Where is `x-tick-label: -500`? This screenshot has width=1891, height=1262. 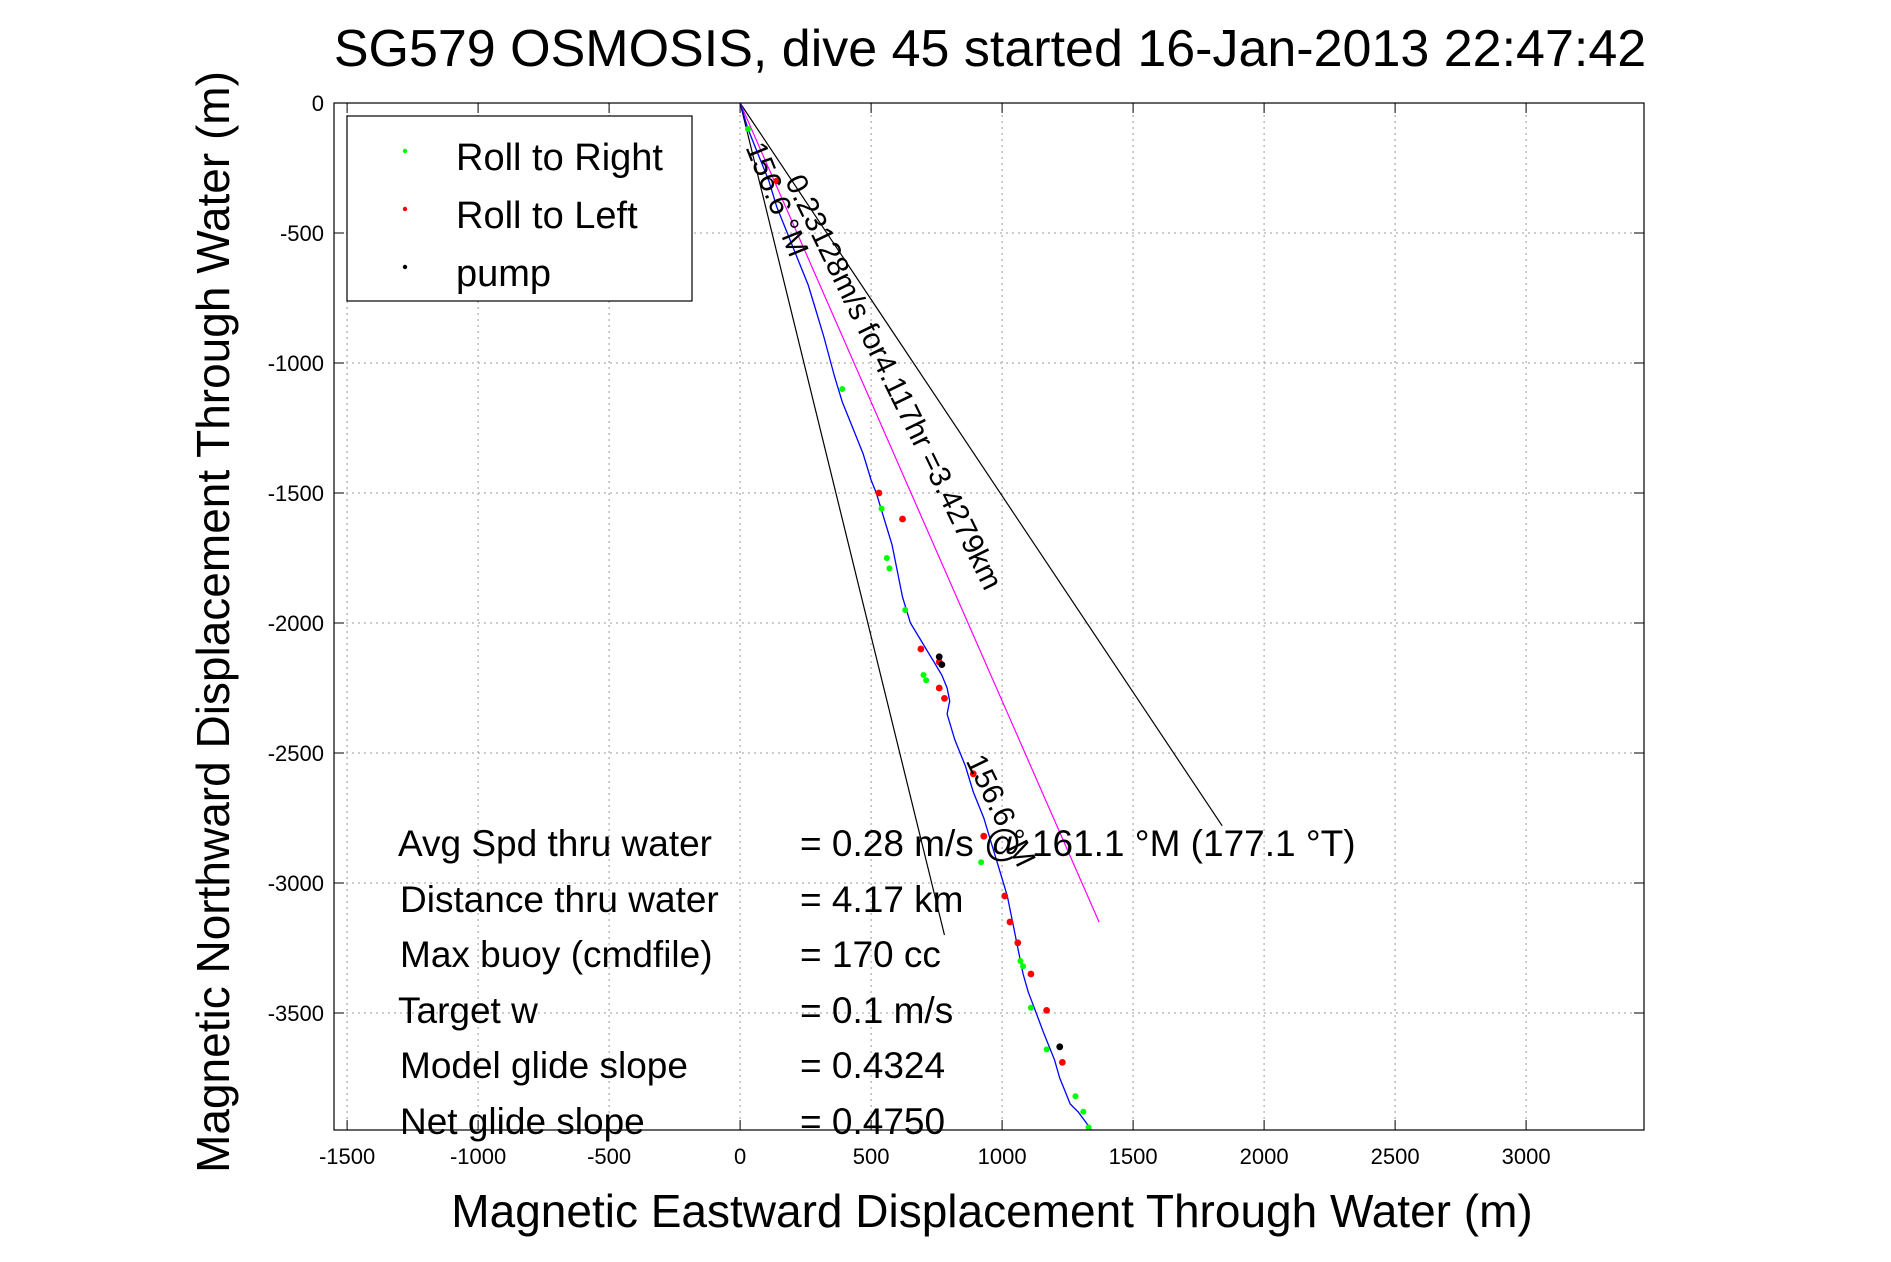 x-tick-label: -500 is located at coordinates (609, 1156).